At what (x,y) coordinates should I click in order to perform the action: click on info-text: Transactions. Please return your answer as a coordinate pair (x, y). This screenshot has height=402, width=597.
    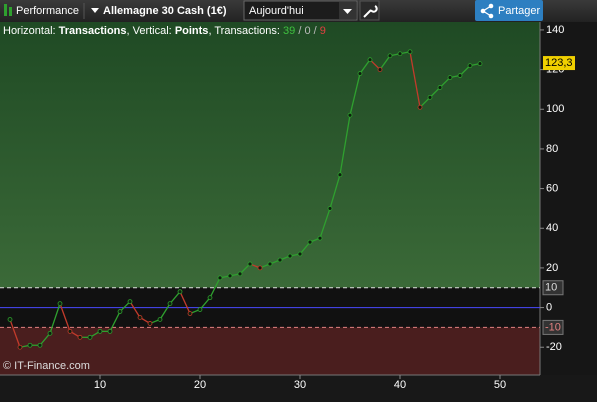
    Looking at the image, I should click on (93, 31).